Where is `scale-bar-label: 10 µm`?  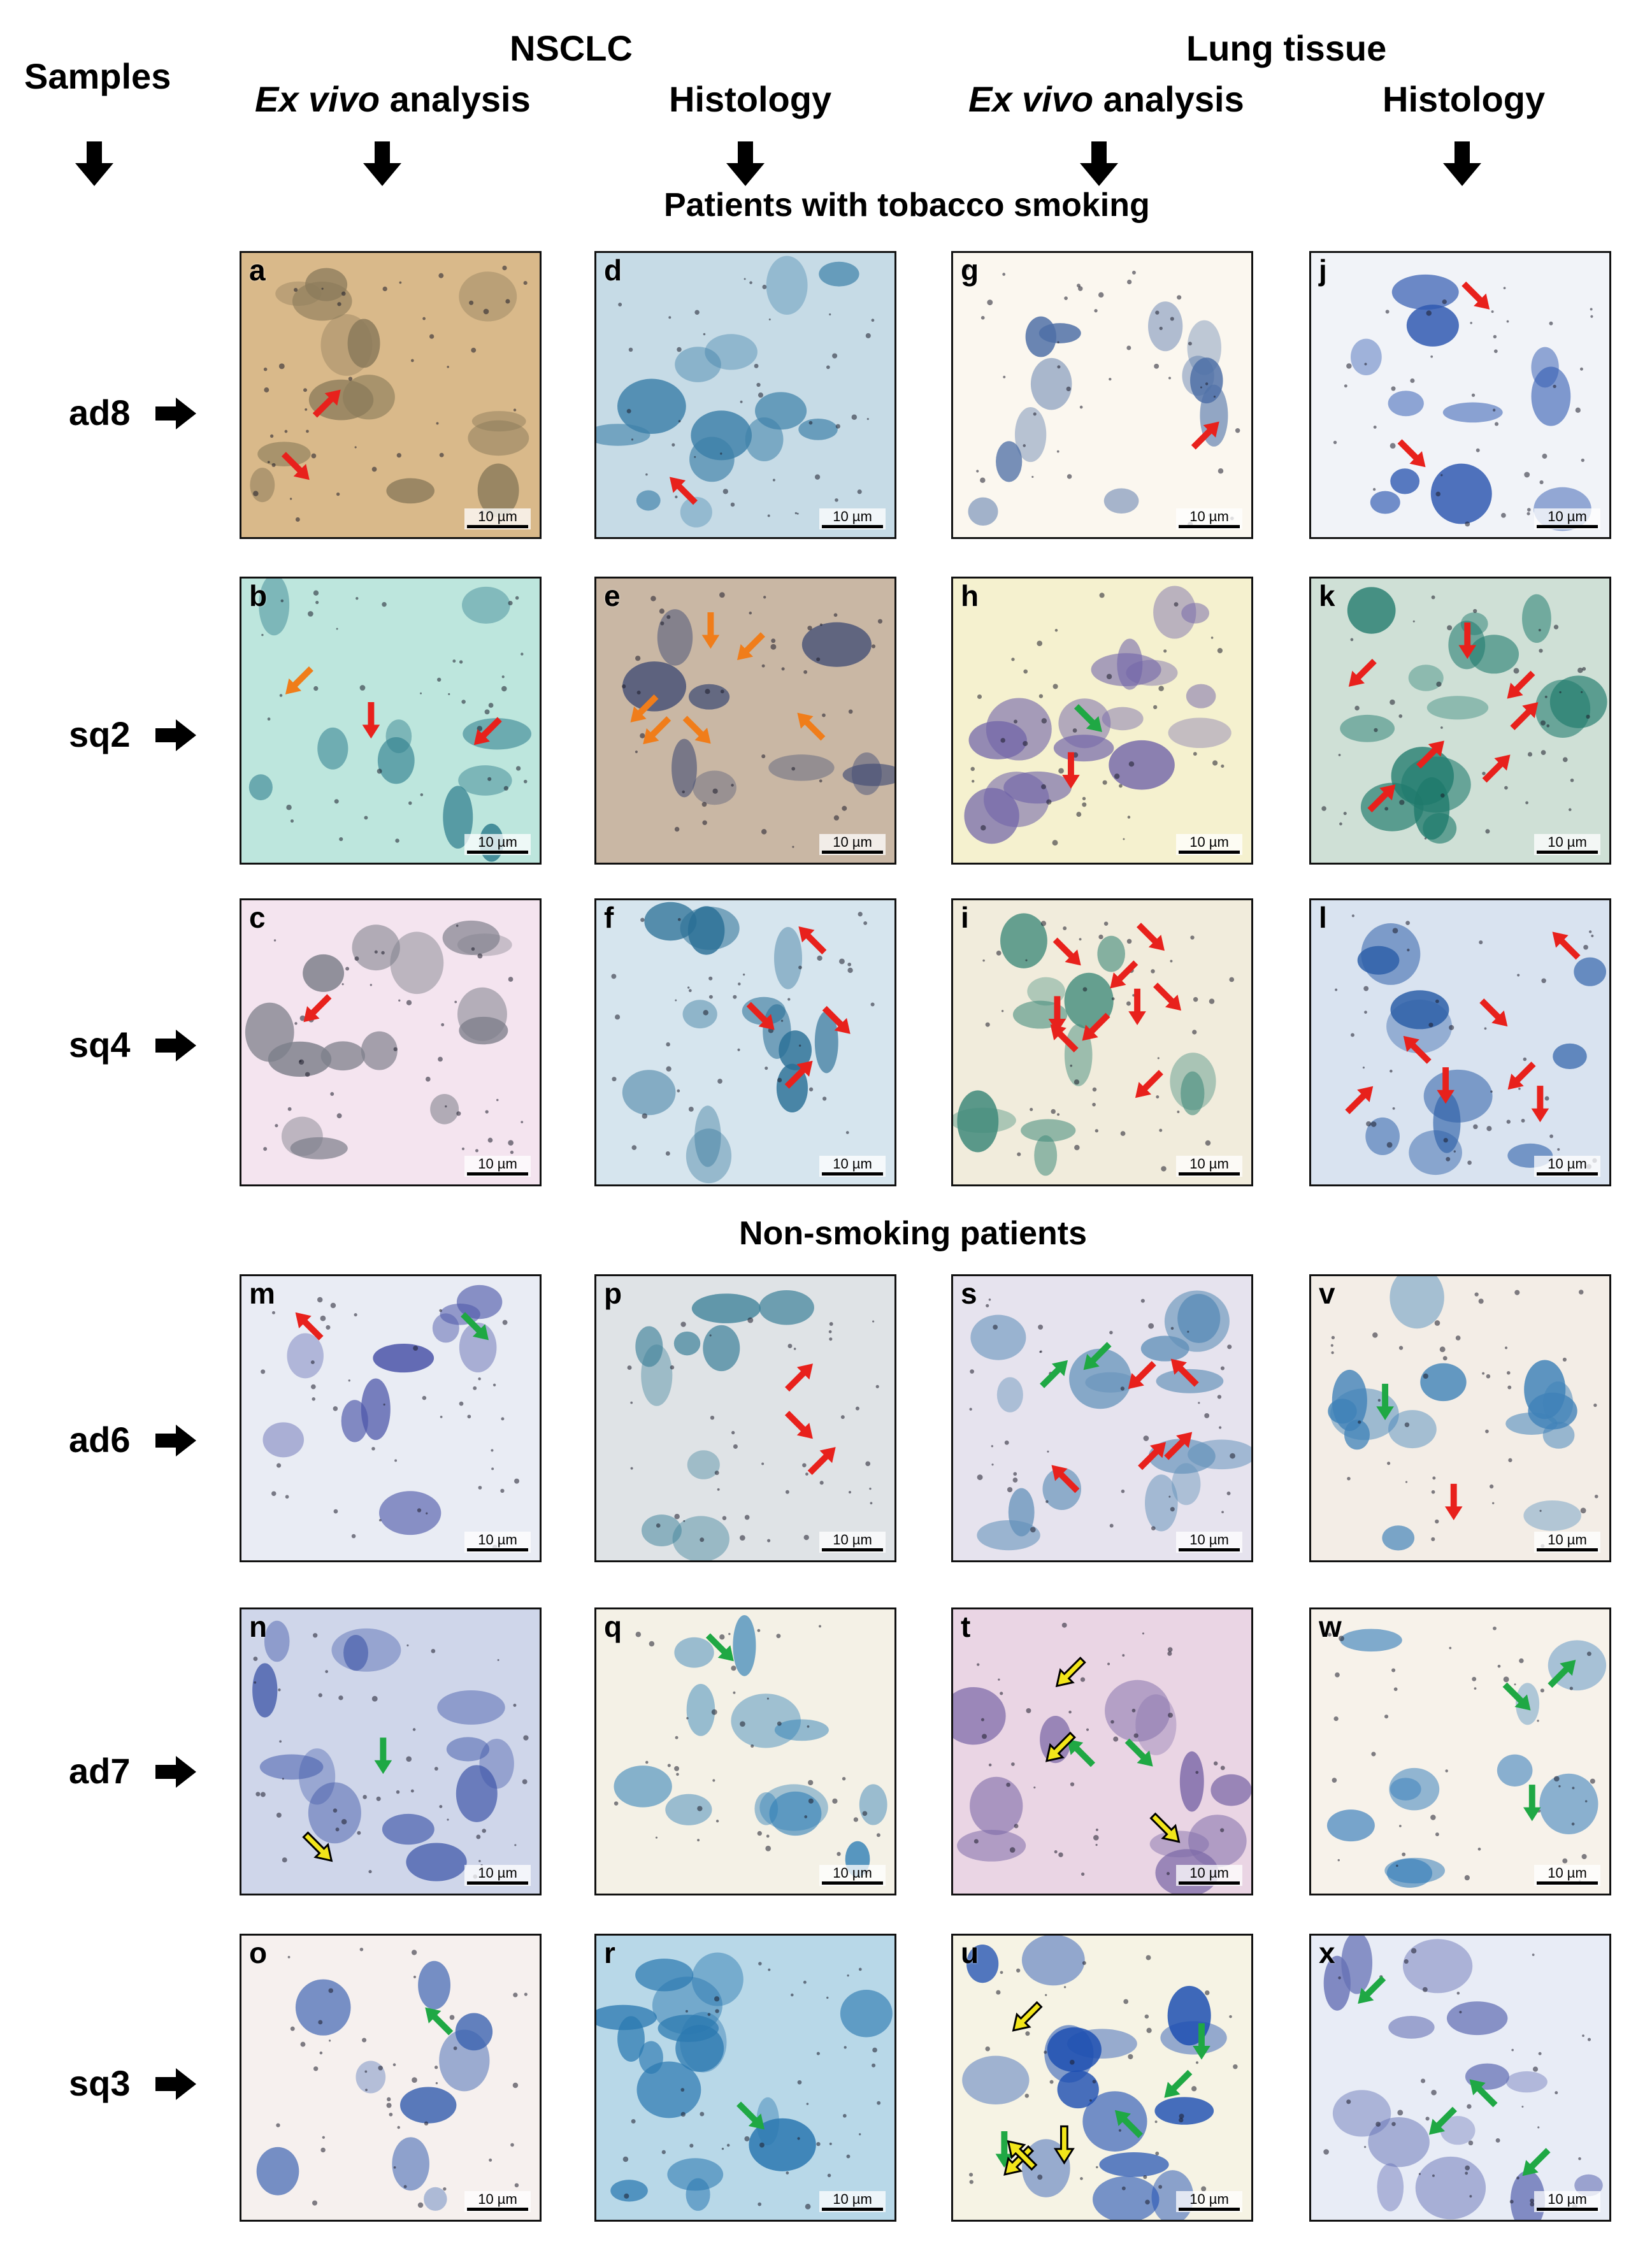
scale-bar-label: 10 µm is located at coordinates (1567, 1164).